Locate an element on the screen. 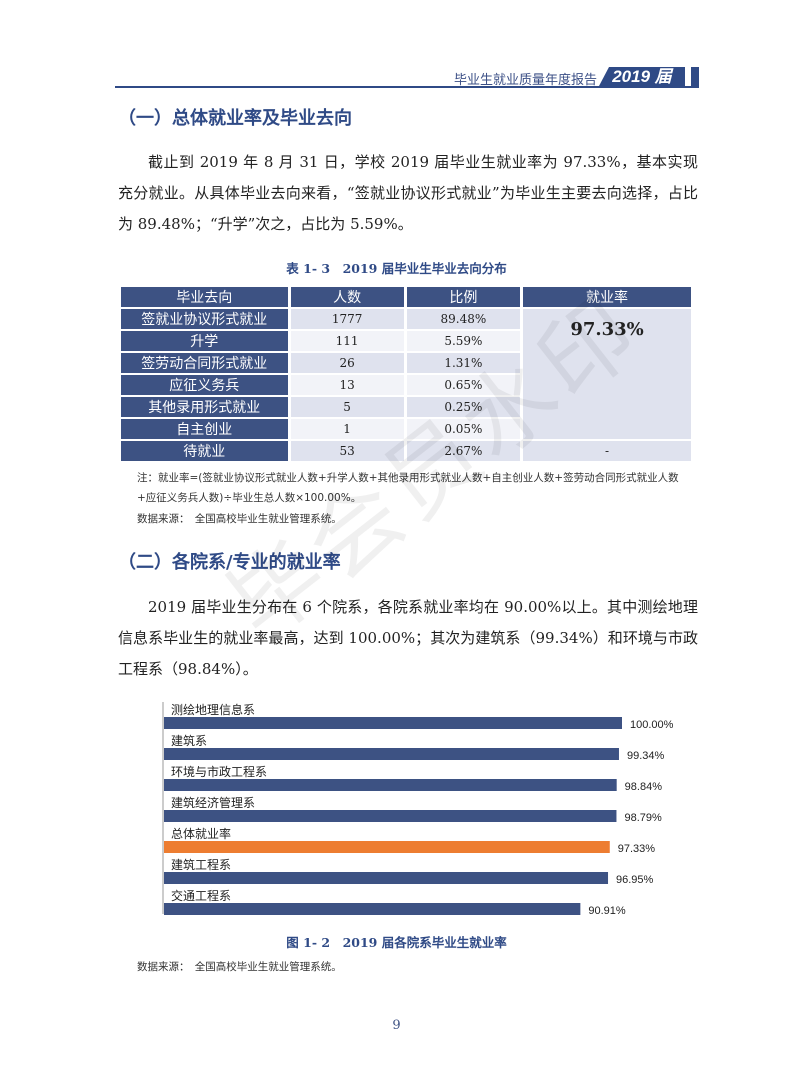 This screenshot has height=1077, width=793. figure-caption: 图 1- 2 2019 届各院系毕业生就业率 is located at coordinates (396, 942).